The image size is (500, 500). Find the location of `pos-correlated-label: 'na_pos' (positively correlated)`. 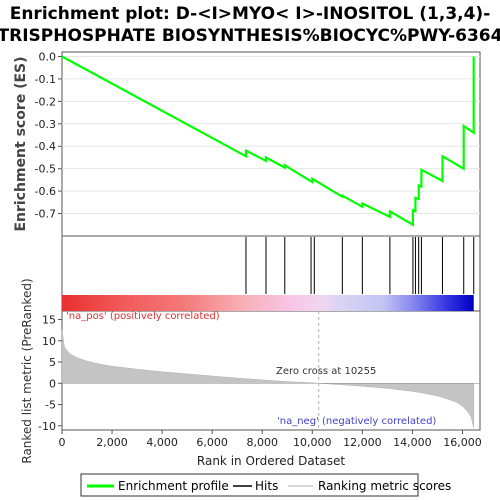

pos-correlated-label: 'na_pos' (positively correlated) is located at coordinates (143, 316).